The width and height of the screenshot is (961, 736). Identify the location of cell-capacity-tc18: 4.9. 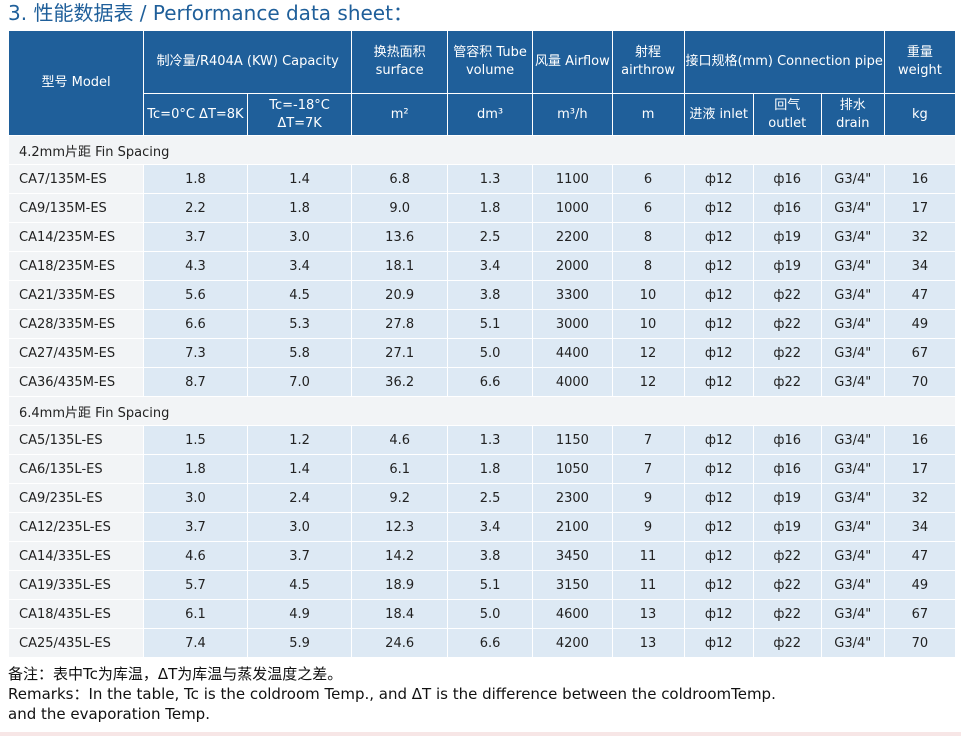
(299, 614).